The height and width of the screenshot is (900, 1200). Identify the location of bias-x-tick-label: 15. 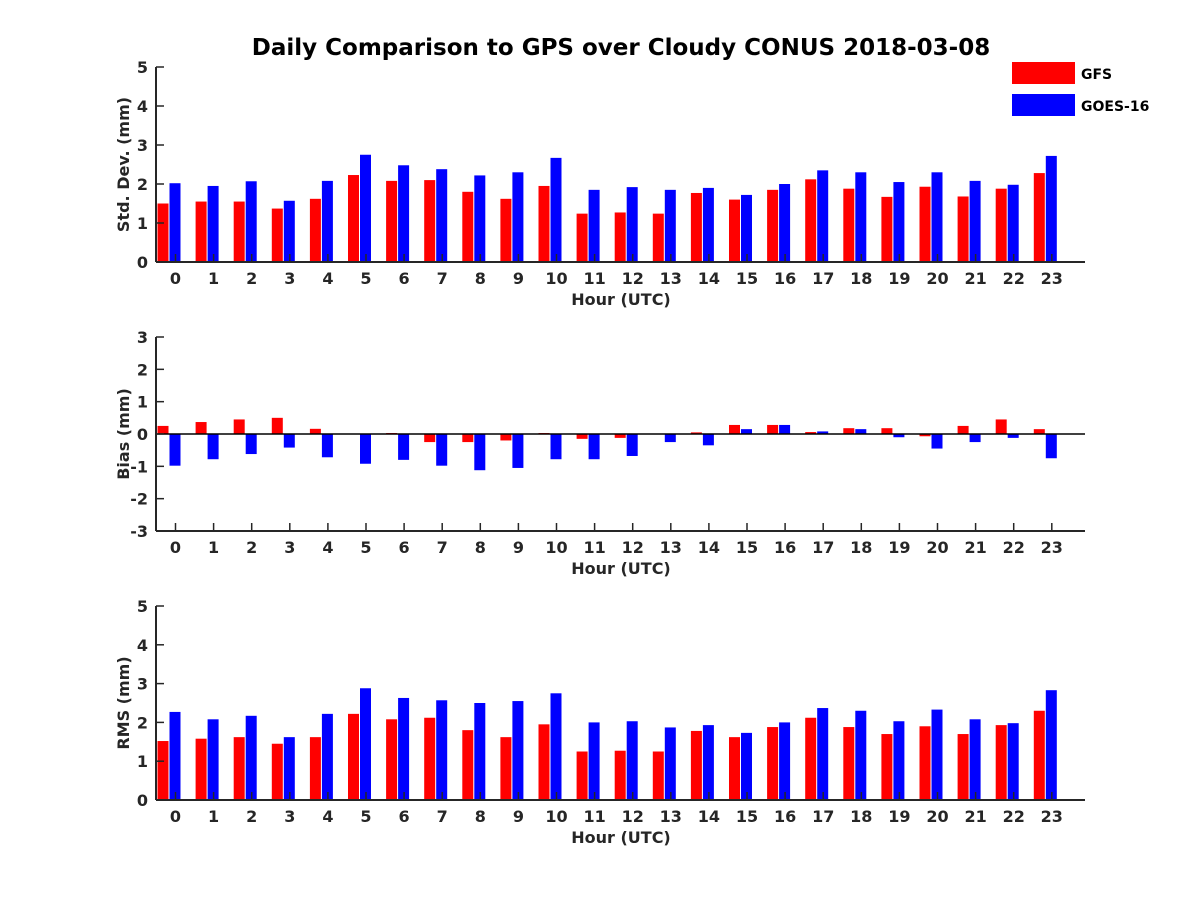
(747, 547).